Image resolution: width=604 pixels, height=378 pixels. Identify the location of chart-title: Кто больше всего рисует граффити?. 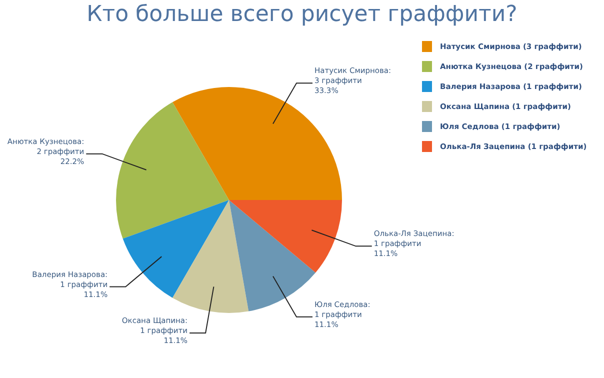
(302, 14).